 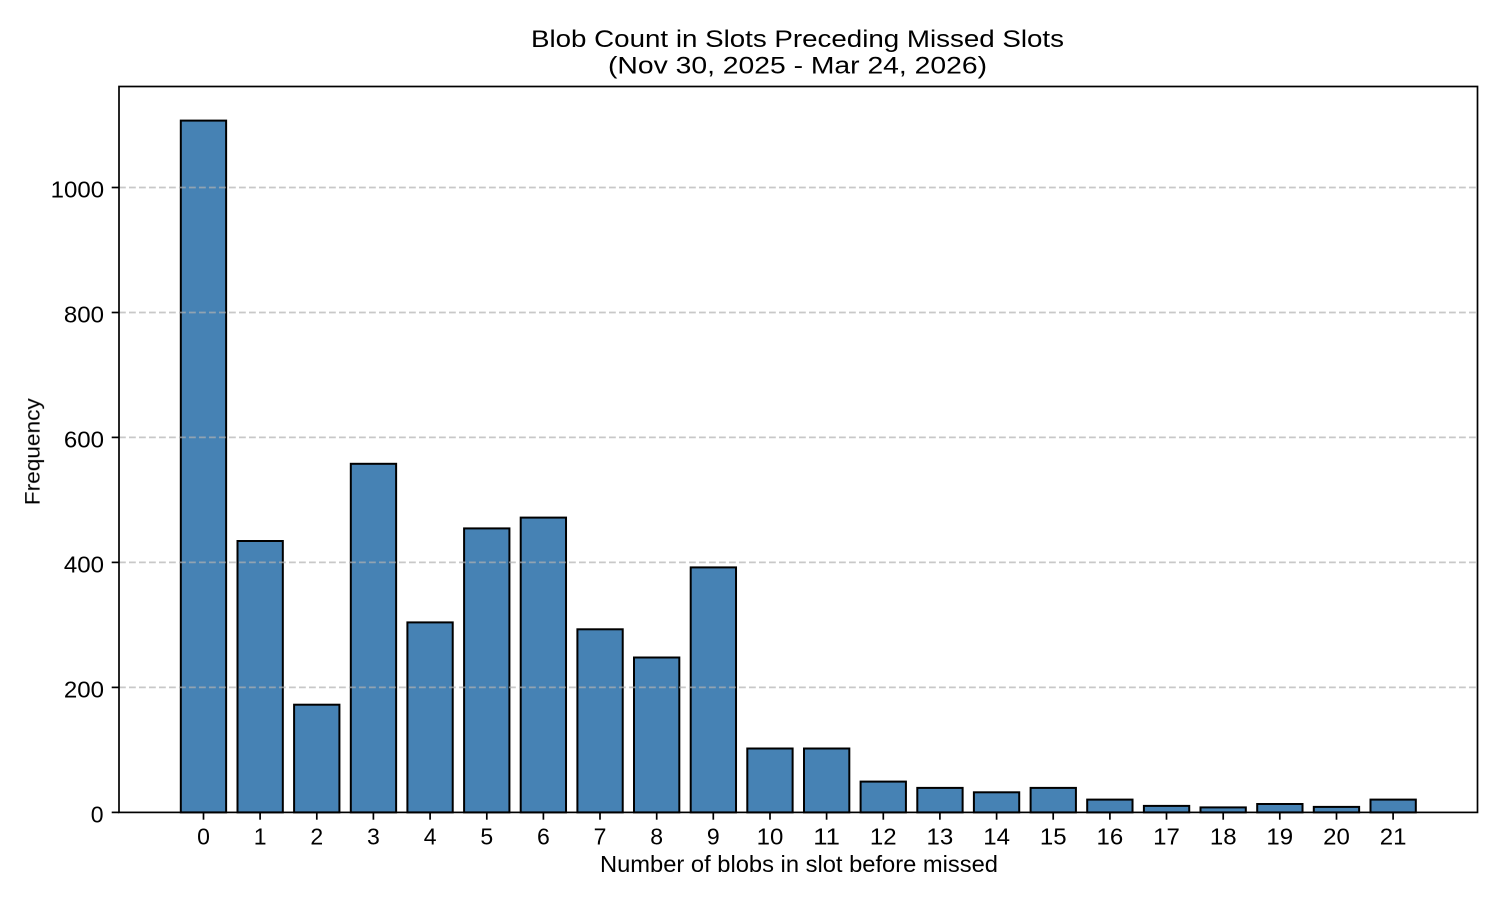 I want to click on svg-text: 20, so click(x=1336, y=836).